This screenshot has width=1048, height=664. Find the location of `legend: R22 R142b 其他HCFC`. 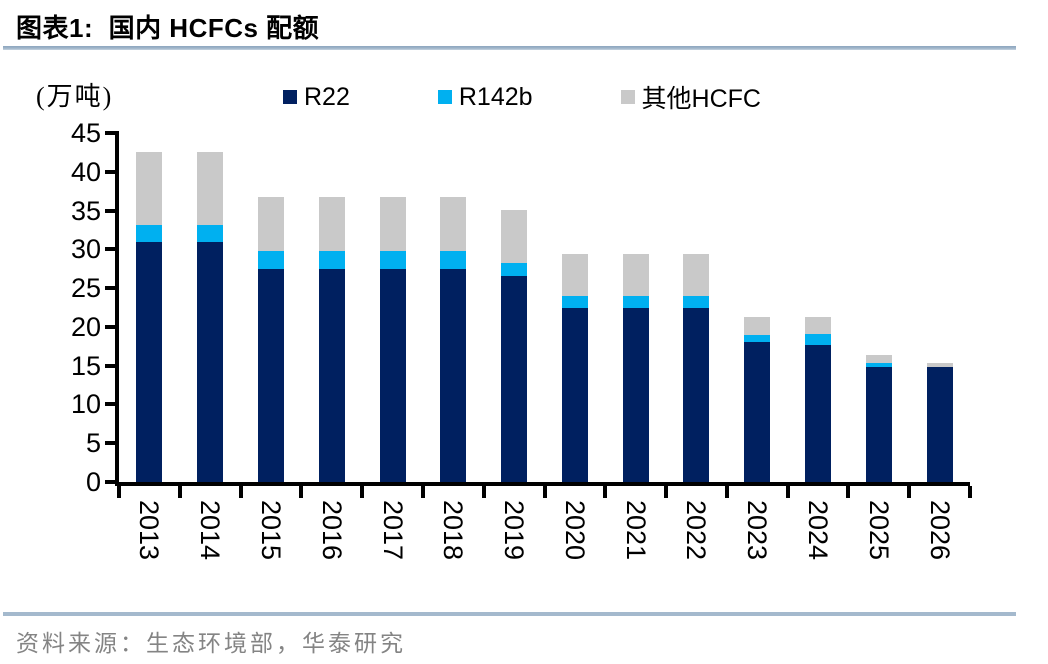

legend: R22 R142b 其他HCFC is located at coordinates (522, 97).